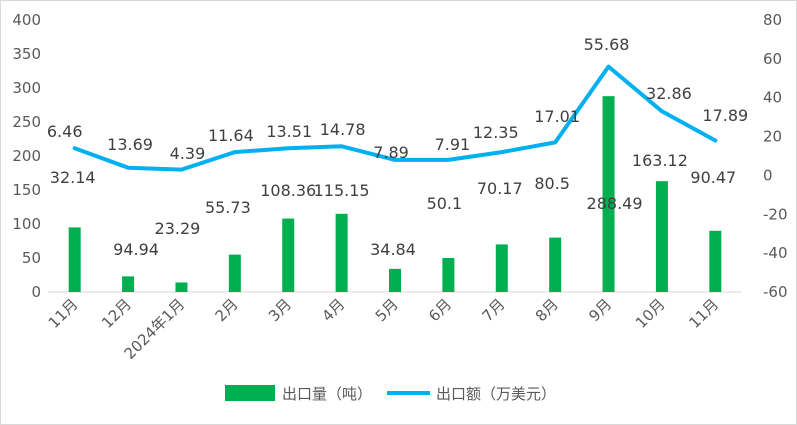 The width and height of the screenshot is (797, 425). What do you see at coordinates (130, 144) in the screenshot?
I see `line-data-label: 13.69` at bounding box center [130, 144].